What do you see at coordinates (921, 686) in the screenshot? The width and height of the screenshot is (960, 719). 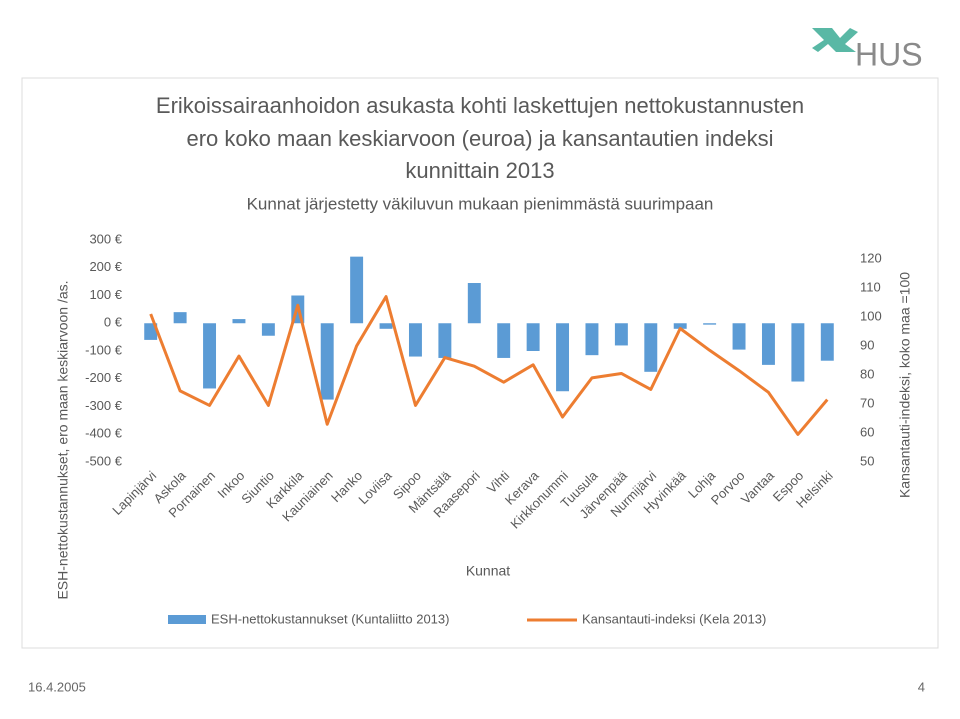 I see `page-number: 4` at bounding box center [921, 686].